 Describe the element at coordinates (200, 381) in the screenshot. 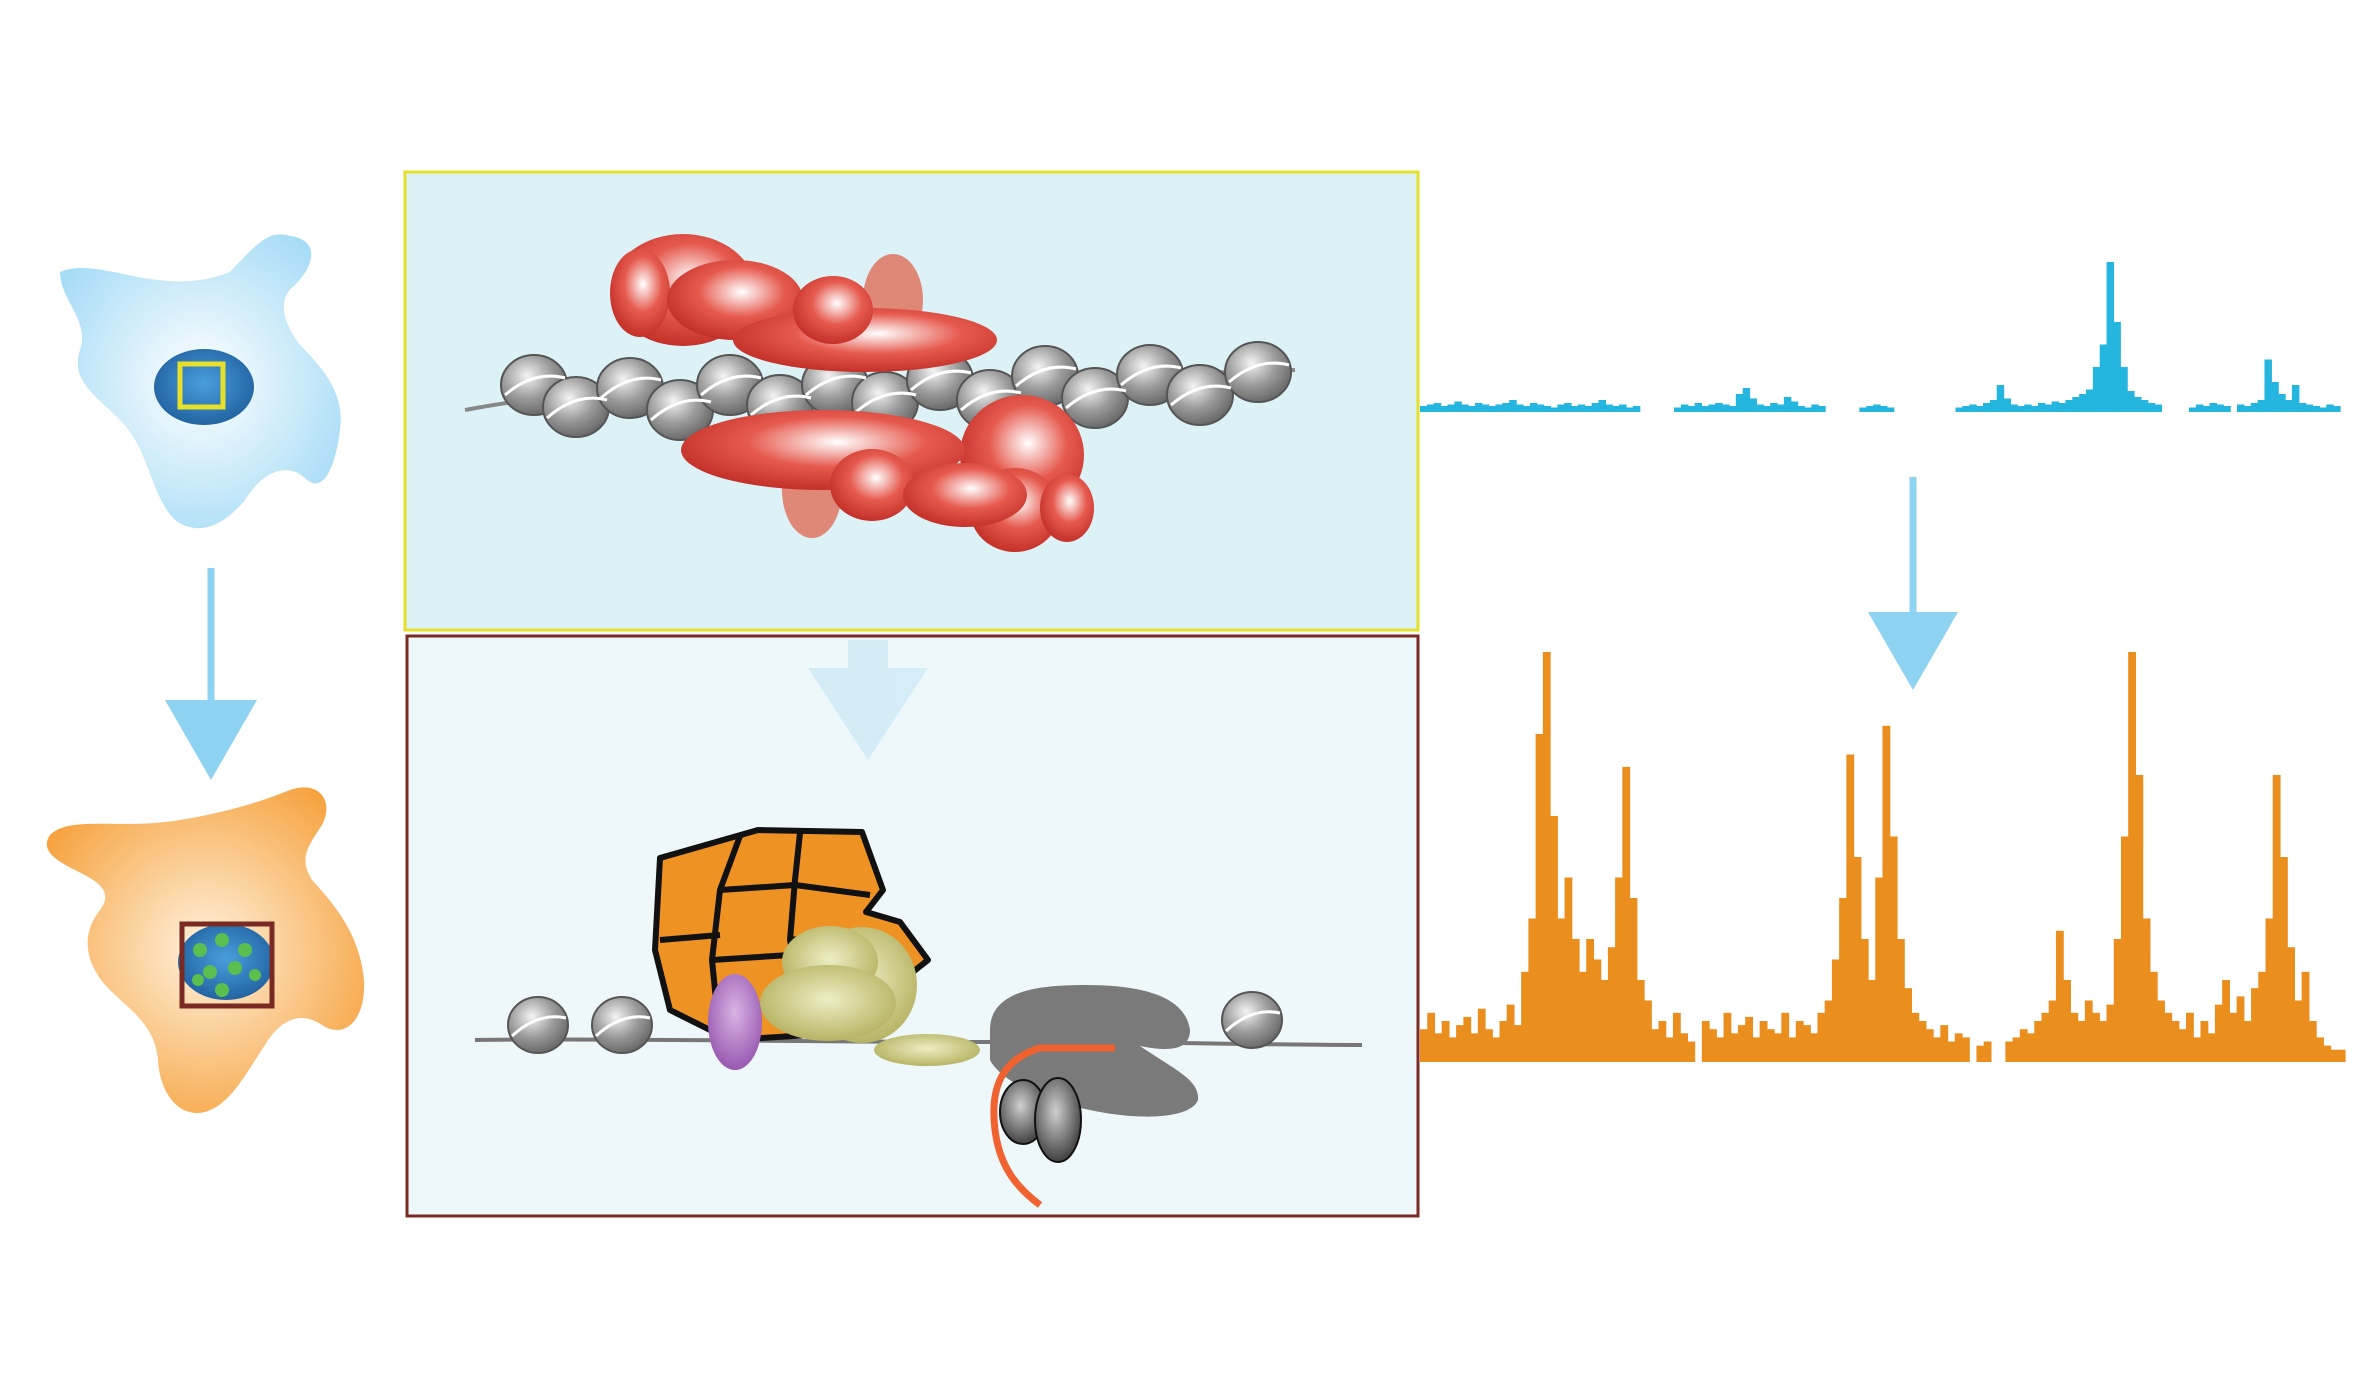

I see `quiescent-cell-icon` at that location.